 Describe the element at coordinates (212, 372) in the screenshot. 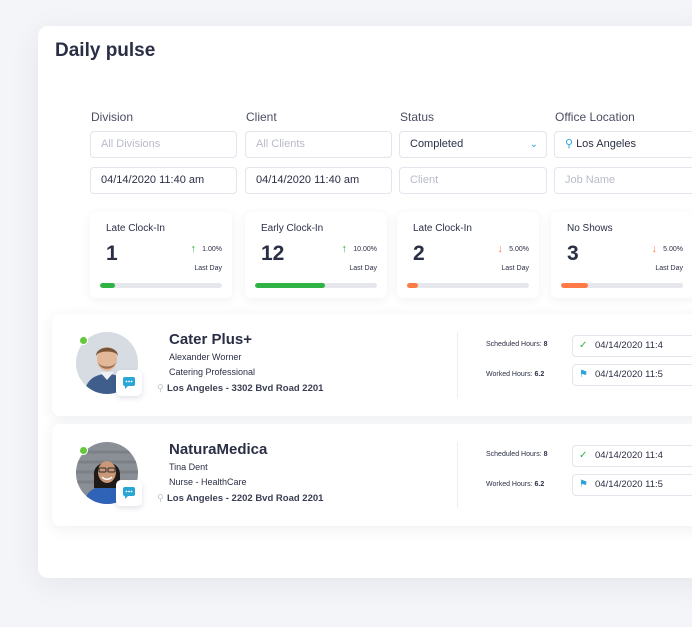

I see `worker-role: Catering Professional` at that location.